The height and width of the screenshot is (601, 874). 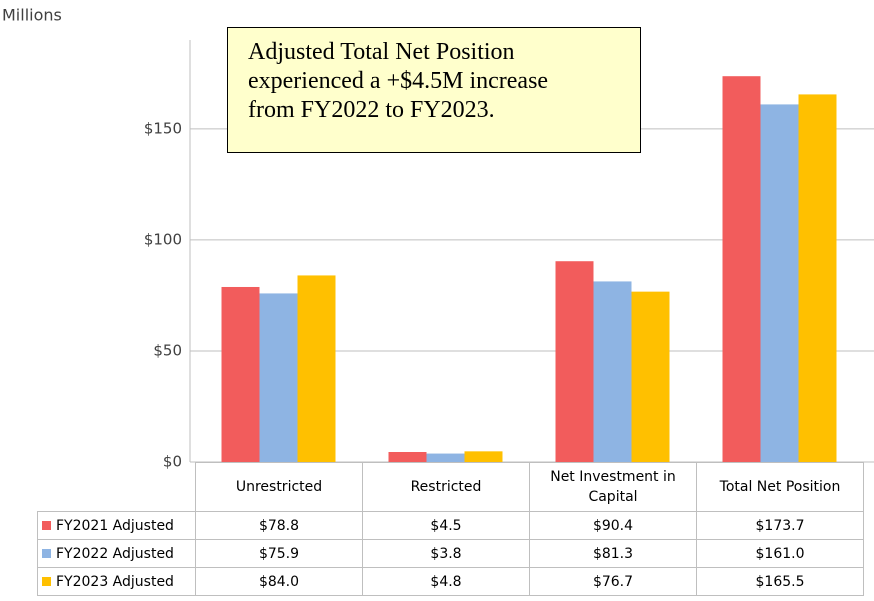 I want to click on legend-entry: FY2022 Adjusted, so click(x=116, y=553).